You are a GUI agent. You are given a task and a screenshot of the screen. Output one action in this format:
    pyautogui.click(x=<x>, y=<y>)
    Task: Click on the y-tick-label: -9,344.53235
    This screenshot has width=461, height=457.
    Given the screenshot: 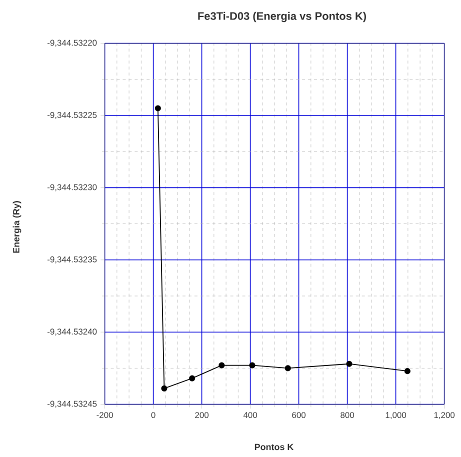 What is the action you would take?
    pyautogui.click(x=72, y=260)
    